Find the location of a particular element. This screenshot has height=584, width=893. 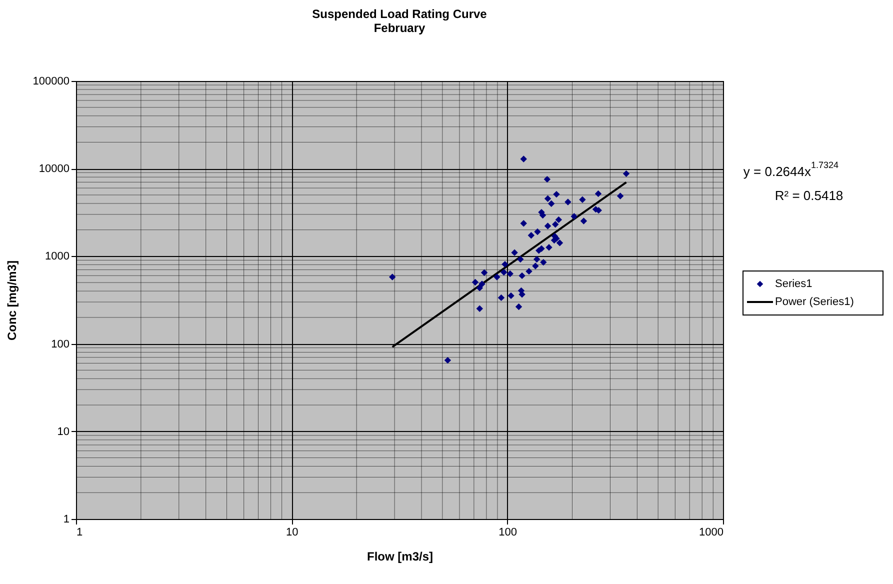

x-tick-label: 10 is located at coordinates (292, 532).